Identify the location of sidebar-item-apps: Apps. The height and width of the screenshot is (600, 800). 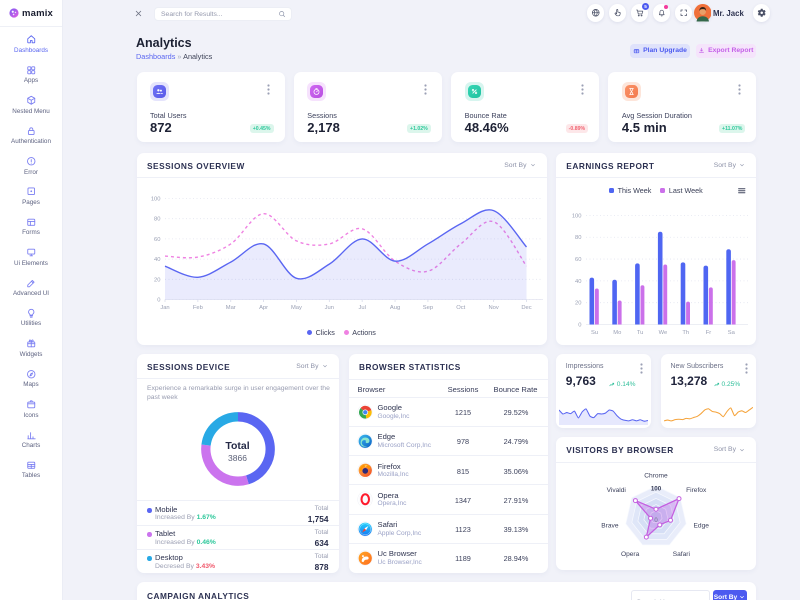
(31, 74).